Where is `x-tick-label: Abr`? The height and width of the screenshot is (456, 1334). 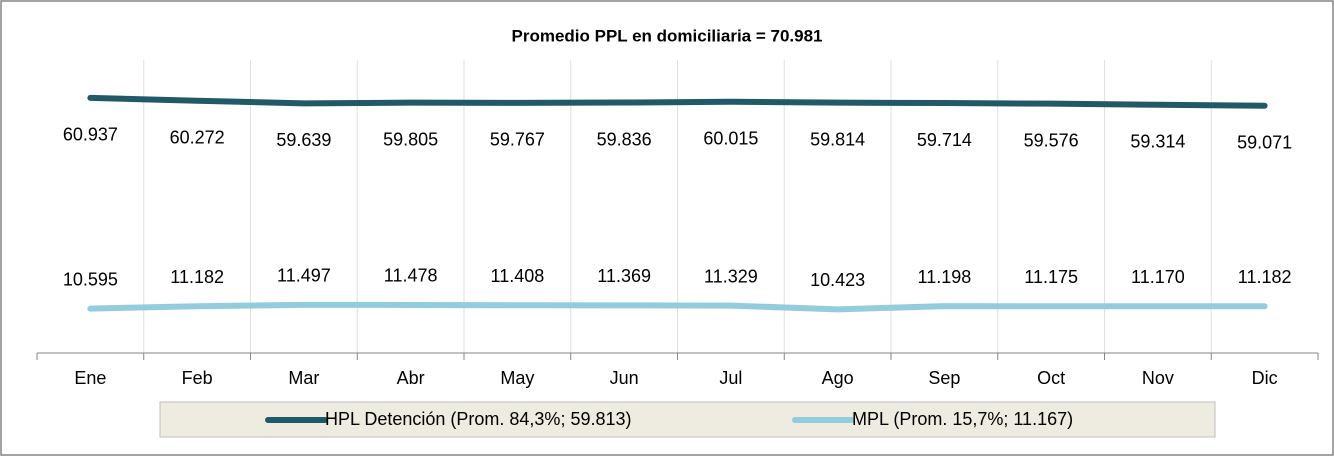
x-tick-label: Abr is located at coordinates (411, 378).